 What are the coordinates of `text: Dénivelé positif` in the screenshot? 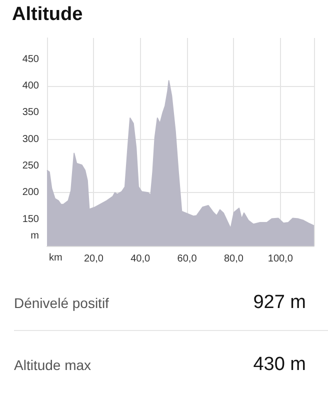 It's located at (61, 303).